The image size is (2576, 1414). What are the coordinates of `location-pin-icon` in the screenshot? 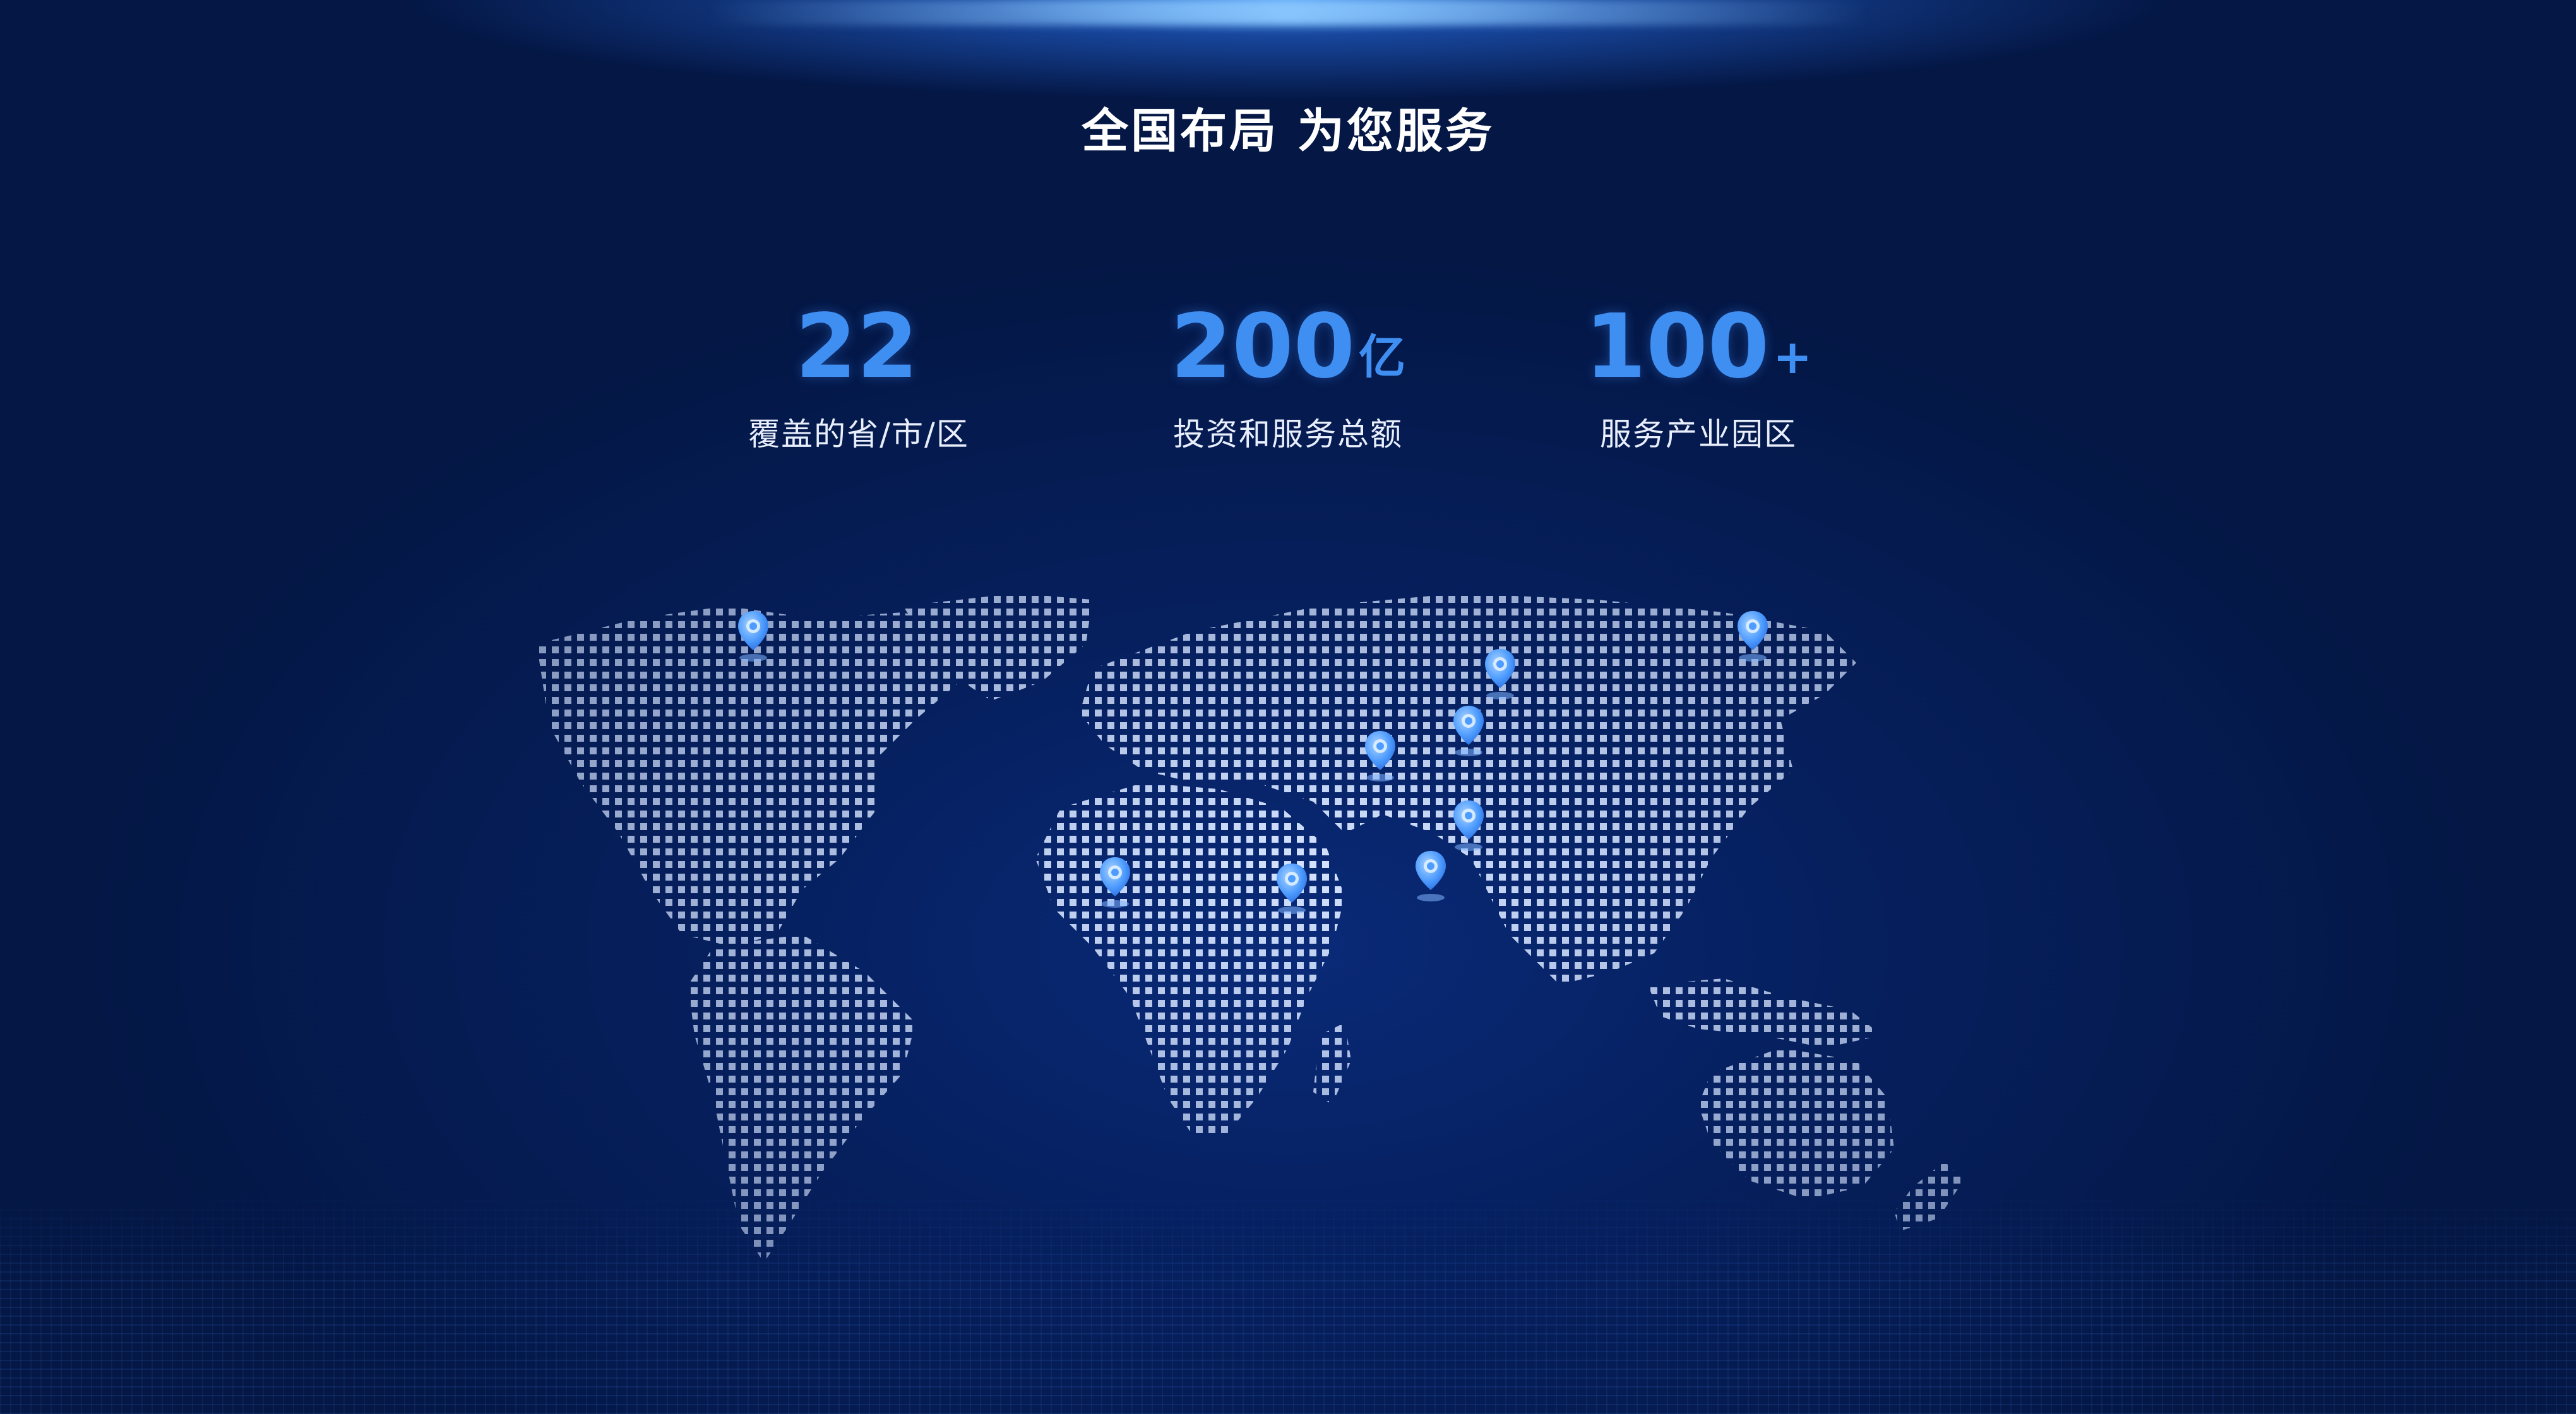 It's located at (1431, 876).